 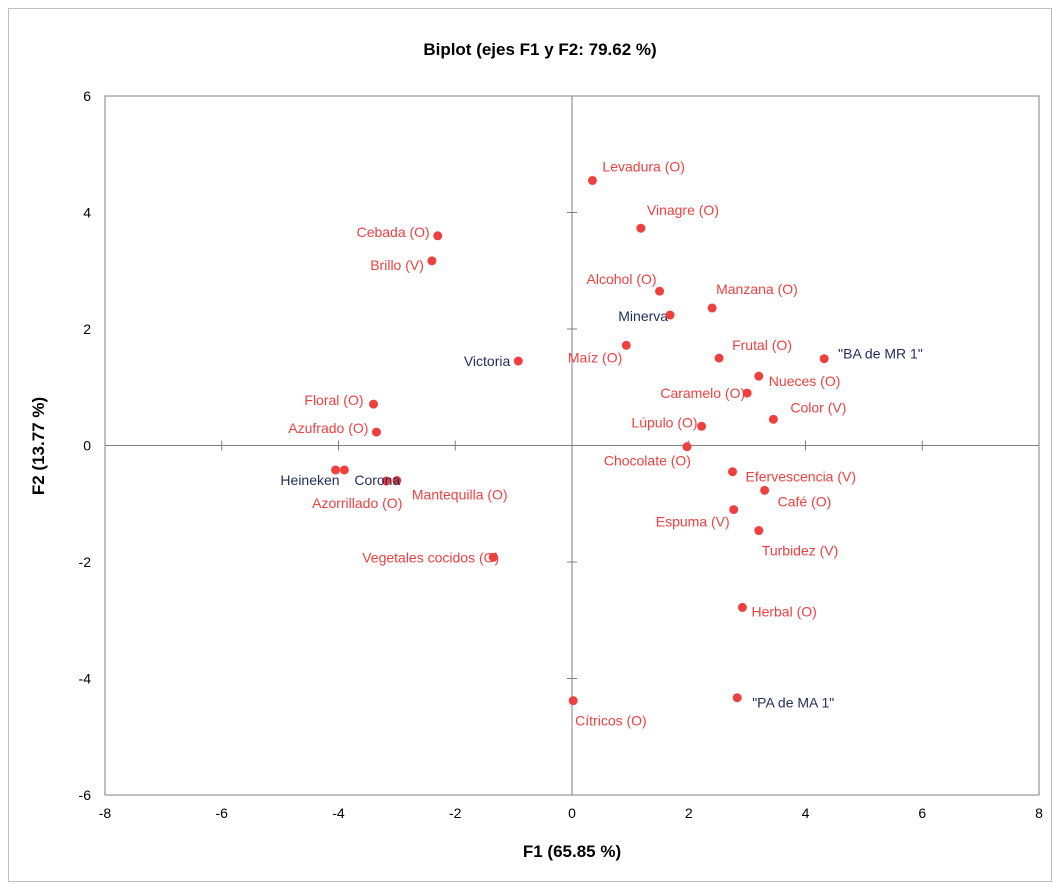 I want to click on variable-label: Manzana (O), so click(x=757, y=289).